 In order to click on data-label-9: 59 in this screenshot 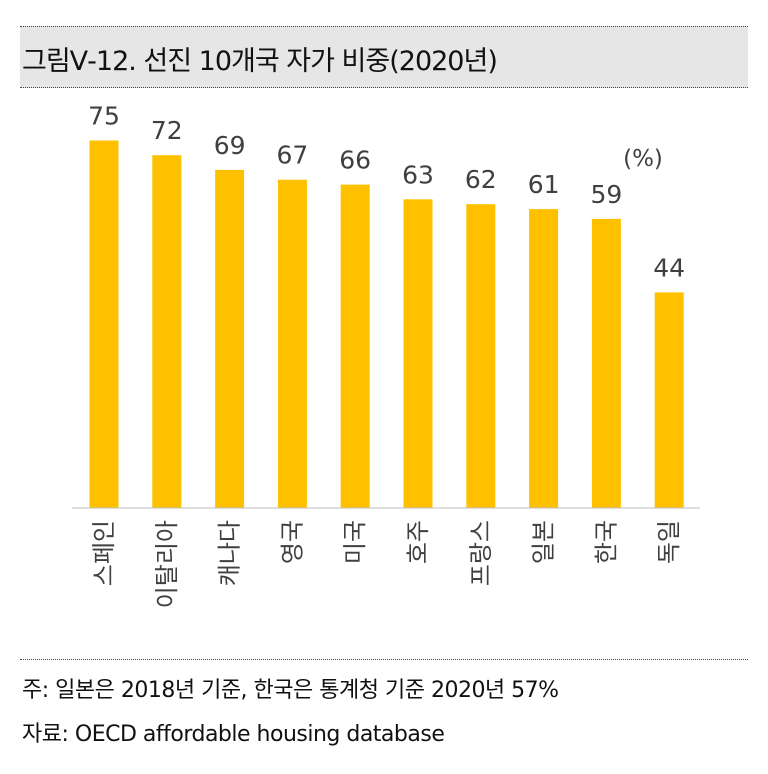, I will do `click(606, 194)`.